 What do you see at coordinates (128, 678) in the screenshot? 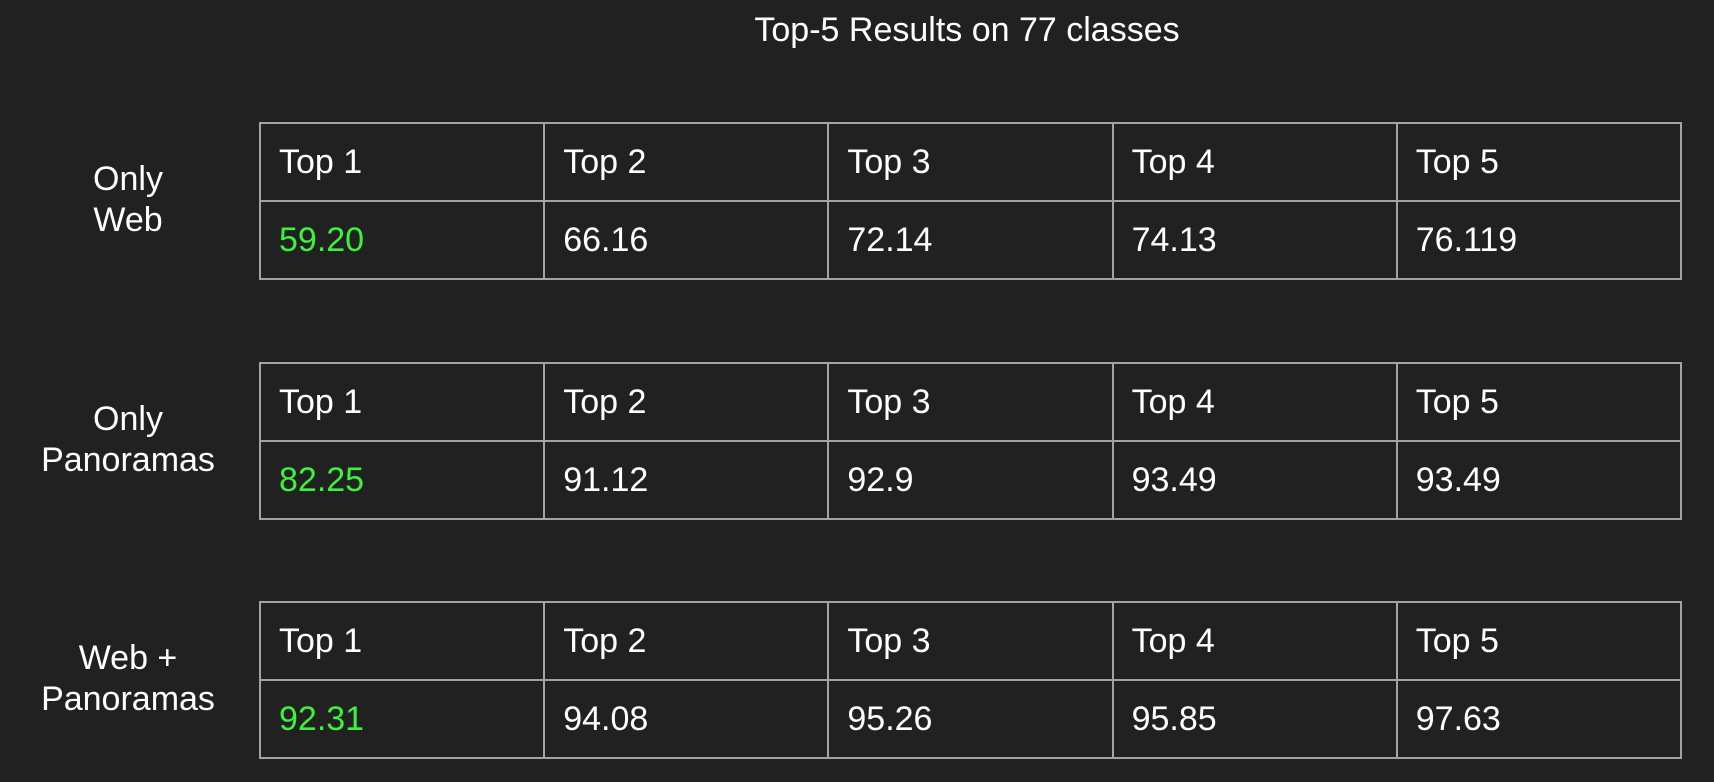
I see `row-label-web-panoramas: Web + Panoramas` at bounding box center [128, 678].